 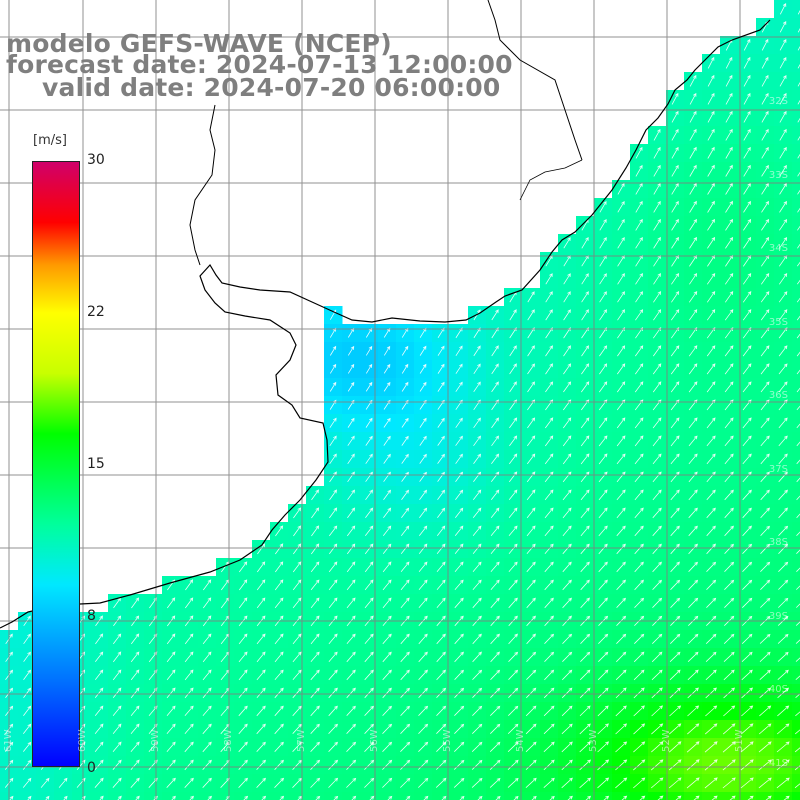 I want to click on country-border-line, so click(x=535, y=80).